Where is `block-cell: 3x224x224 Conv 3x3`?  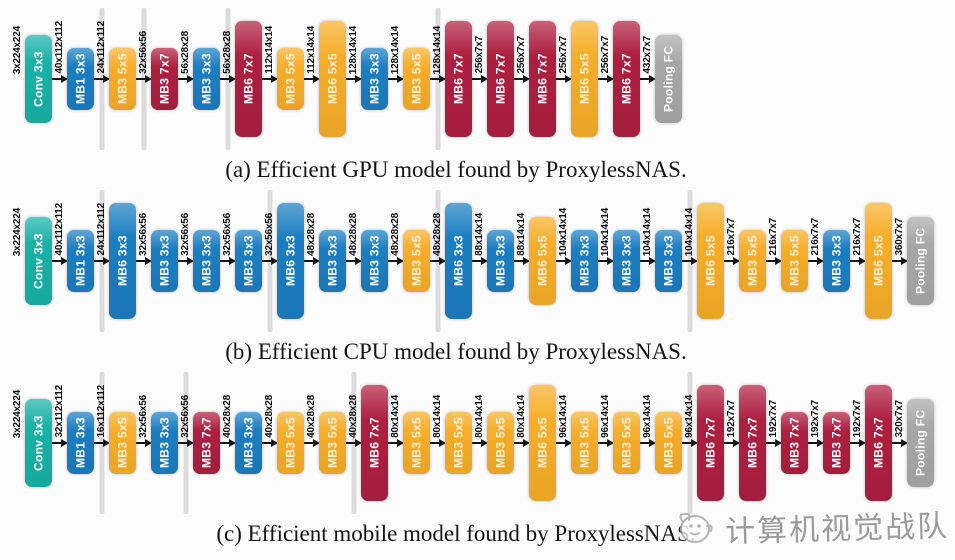 block-cell: 3x224x224 Conv 3x3 is located at coordinates (31, 443).